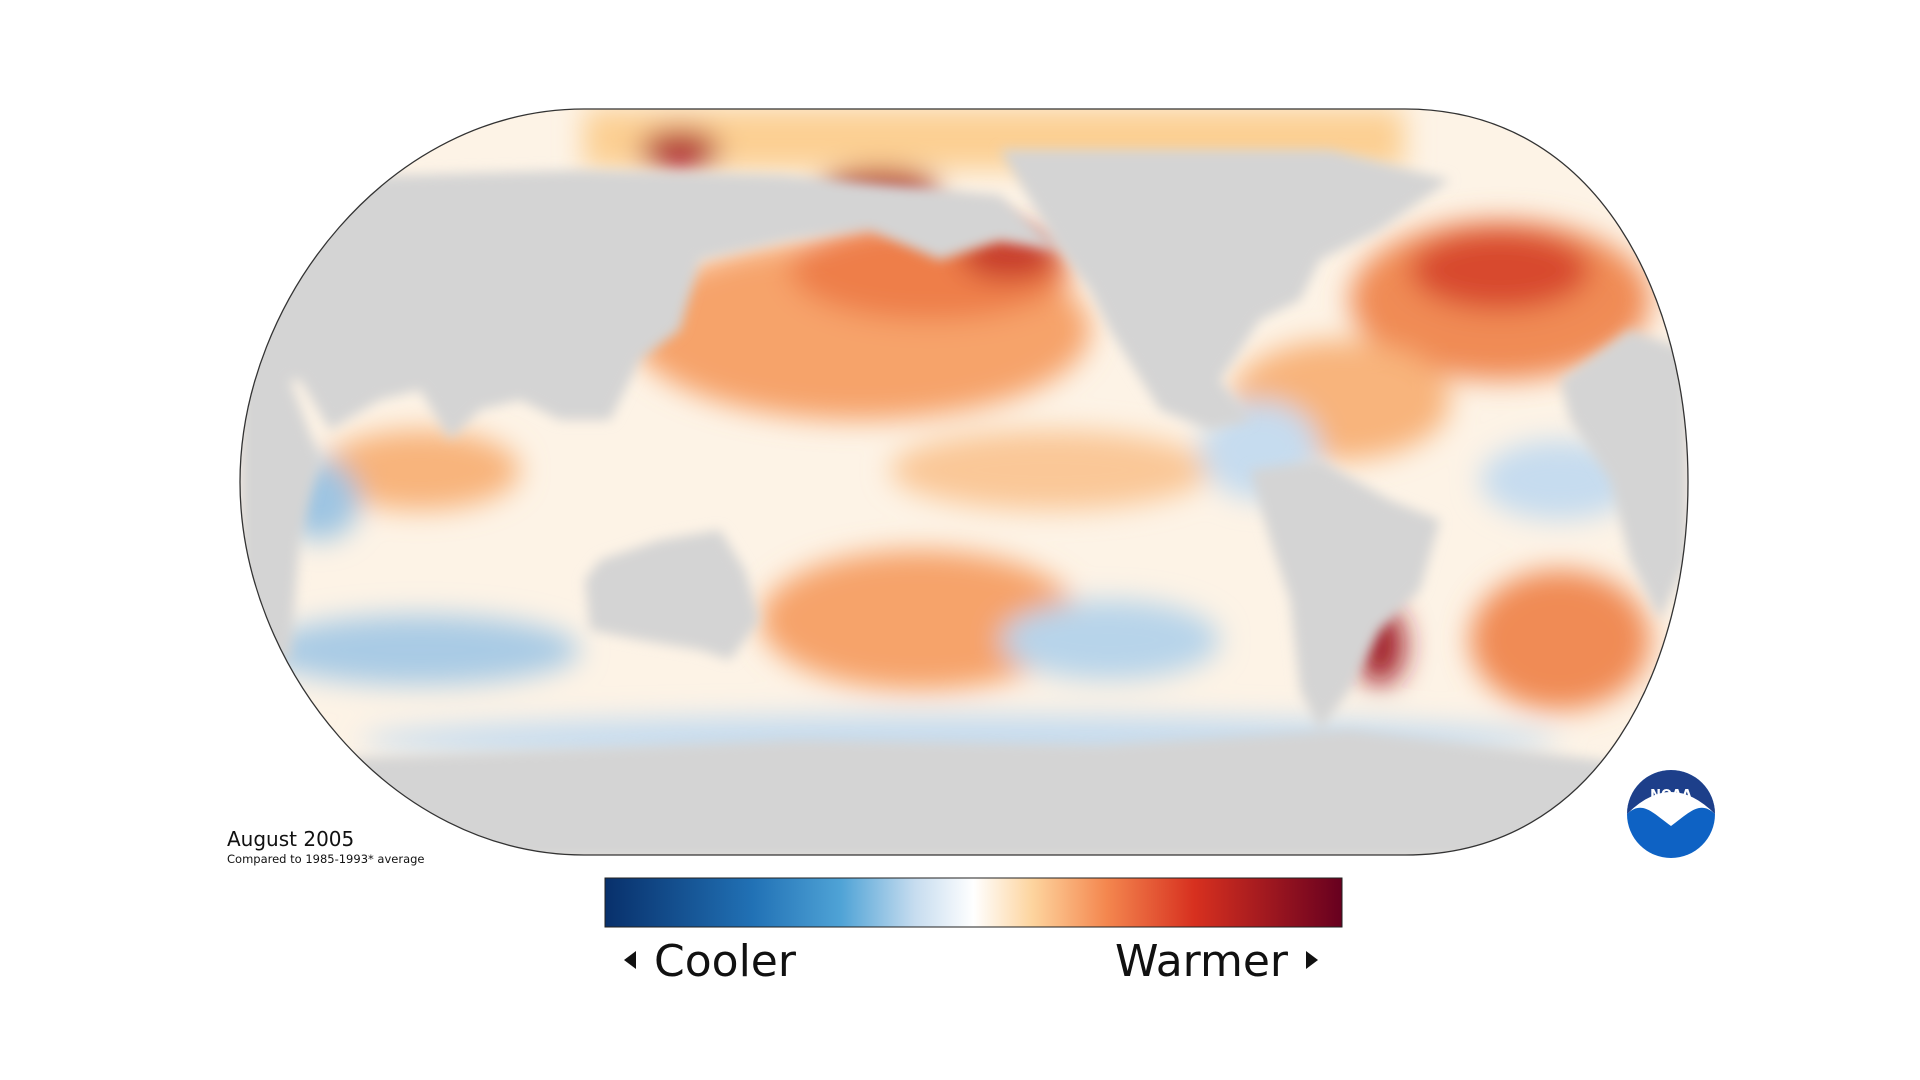 This screenshot has width=1920, height=1080. Describe the element at coordinates (973, 902) in the screenshot. I see `color-bar` at that location.